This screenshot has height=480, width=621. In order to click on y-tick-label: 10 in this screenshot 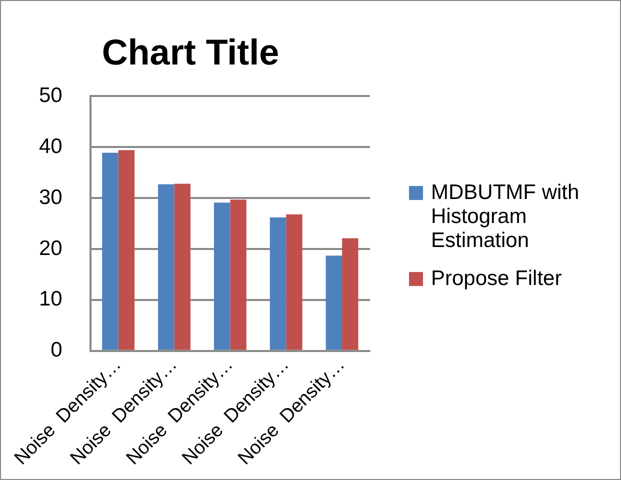, I will do `click(50, 299)`.